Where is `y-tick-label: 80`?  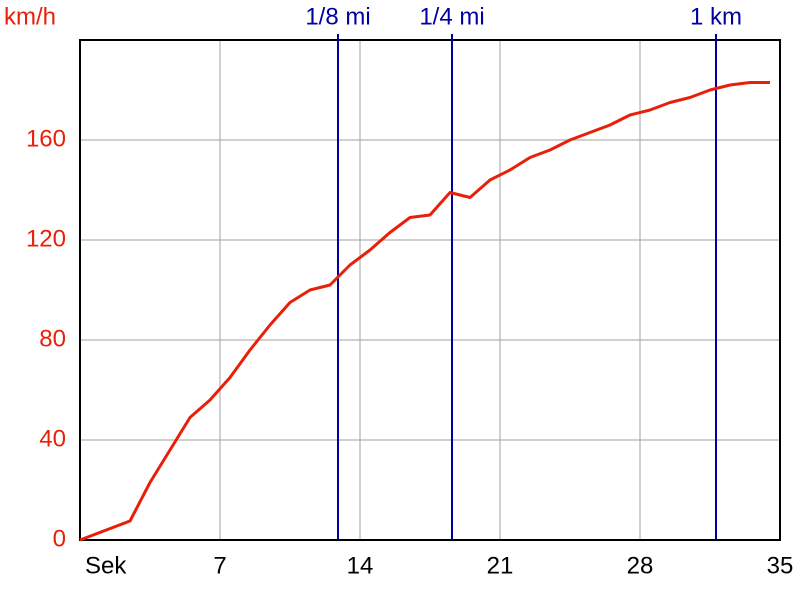
y-tick-label: 80 is located at coordinates (52, 338).